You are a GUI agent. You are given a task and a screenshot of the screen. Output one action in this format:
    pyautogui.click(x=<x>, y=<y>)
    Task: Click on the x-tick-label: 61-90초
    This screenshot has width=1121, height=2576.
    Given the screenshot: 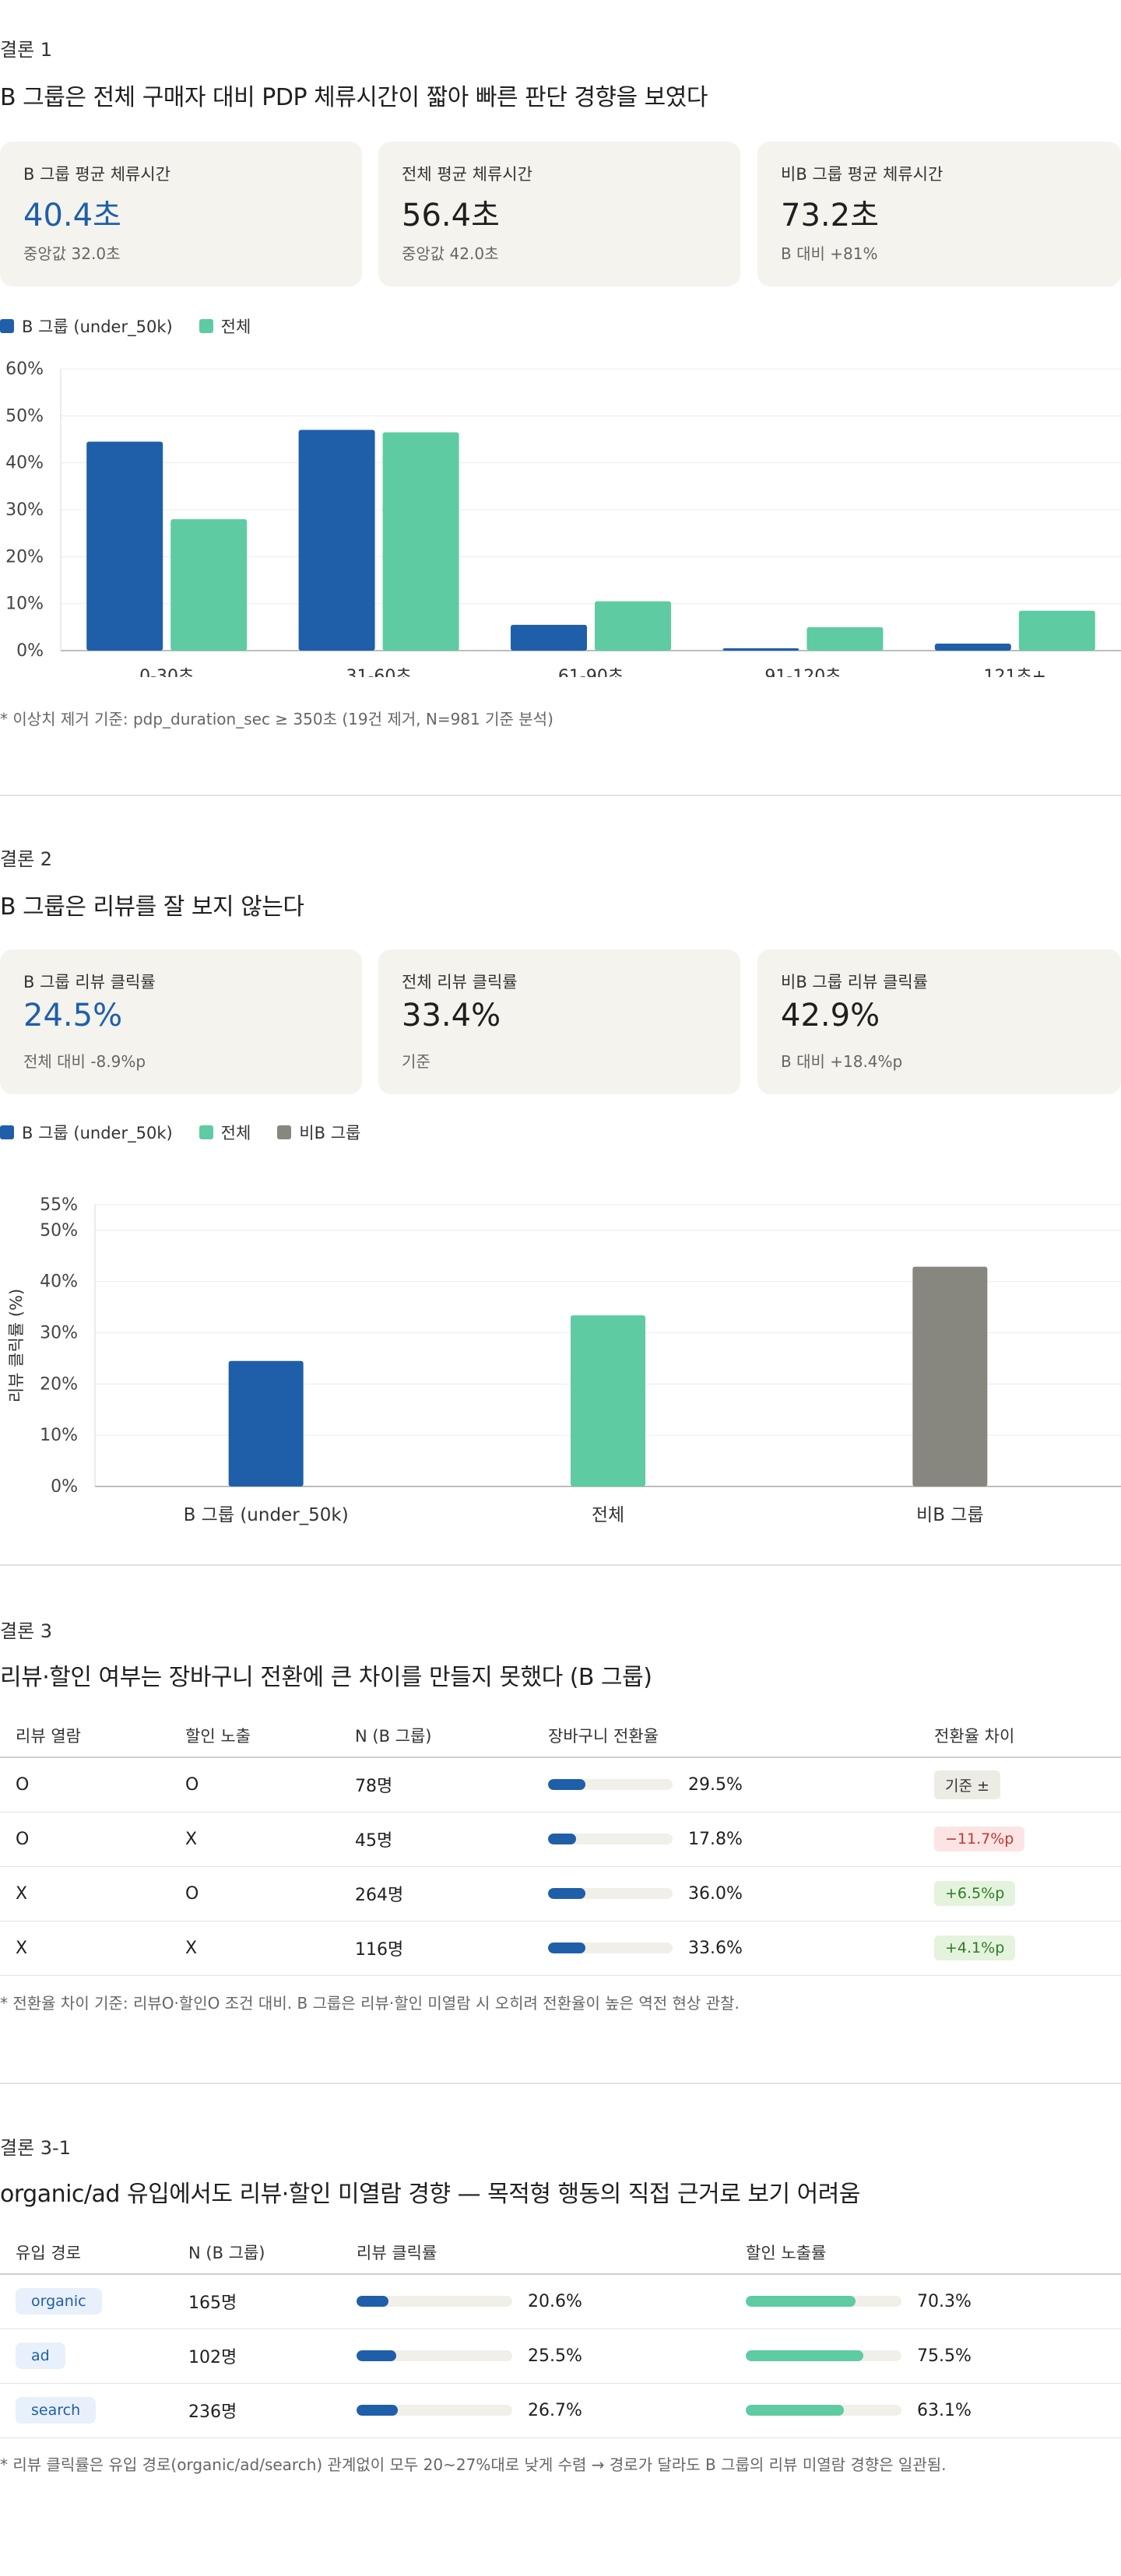 What is the action you would take?
    pyautogui.click(x=591, y=672)
    